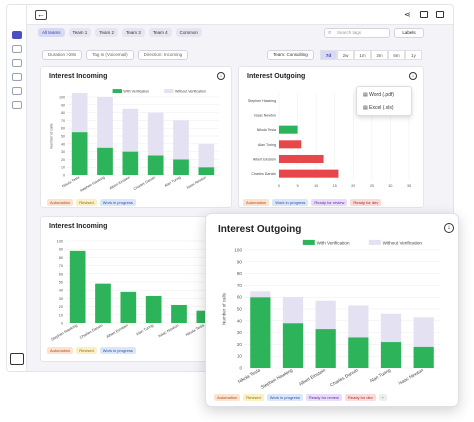 The height and width of the screenshot is (422, 474). Describe the element at coordinates (357, 33) in the screenshot. I see `search-input: ⌕ Search tags` at that location.